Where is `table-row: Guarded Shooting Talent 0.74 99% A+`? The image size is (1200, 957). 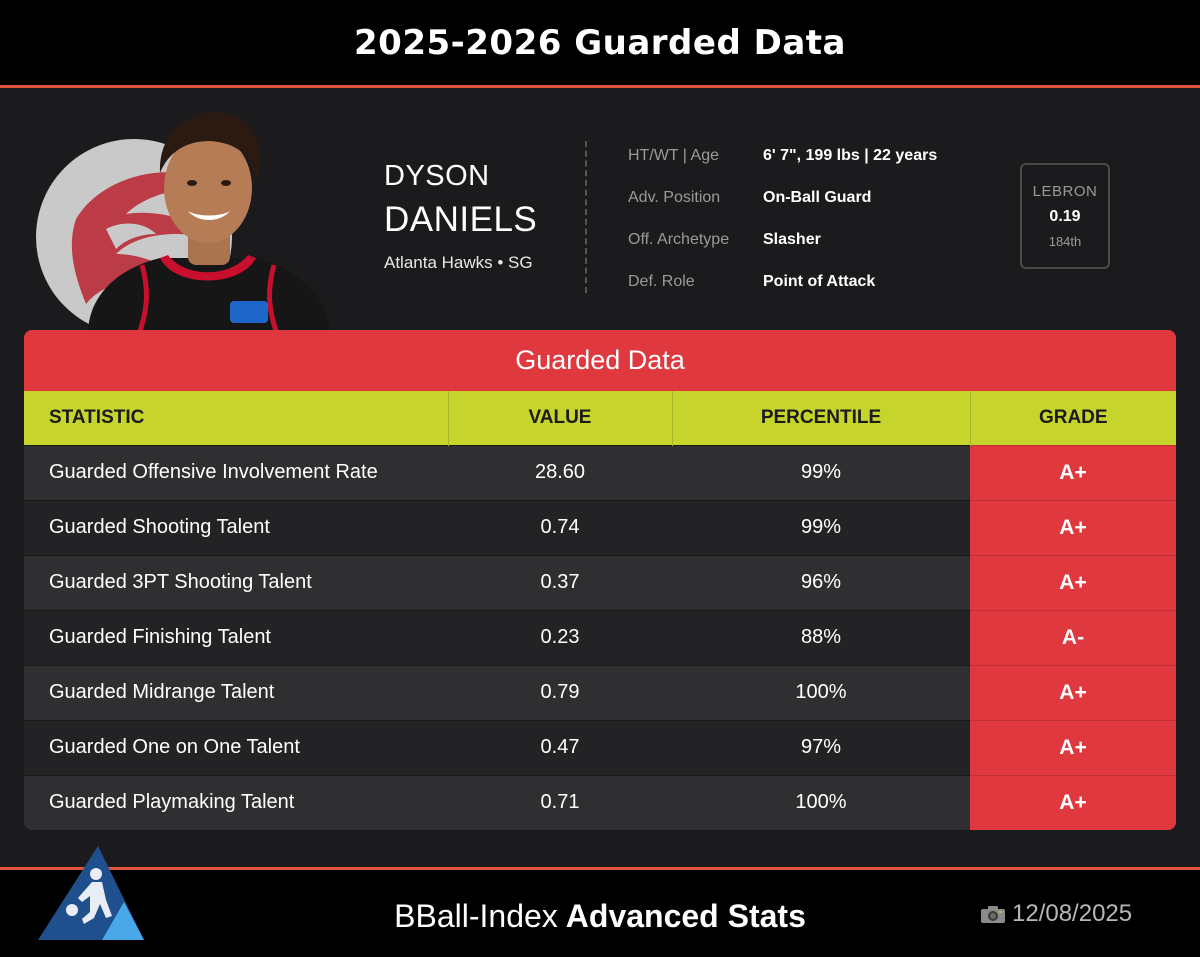 table-row: Guarded Shooting Talent 0.74 99% A+ is located at coordinates (600, 527).